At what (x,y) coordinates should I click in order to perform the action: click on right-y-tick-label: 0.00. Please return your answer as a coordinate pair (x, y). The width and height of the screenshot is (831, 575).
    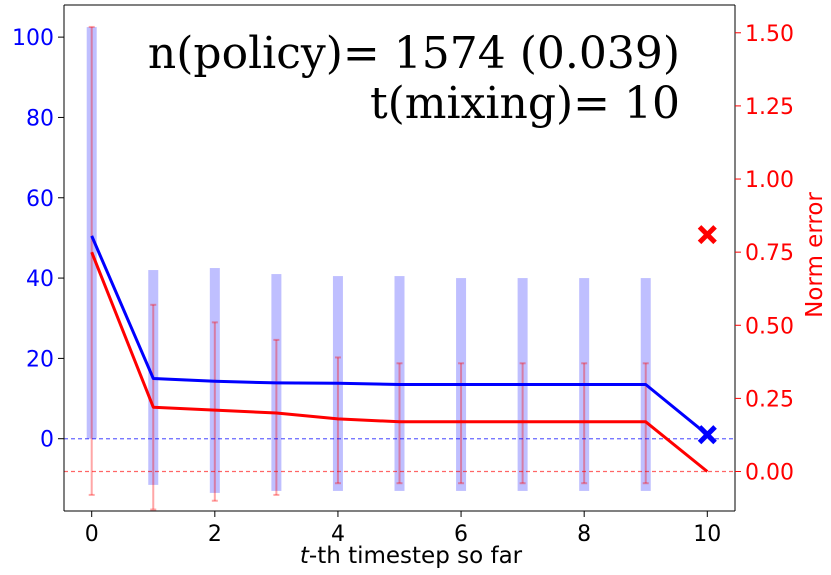
    Looking at the image, I should click on (769, 473).